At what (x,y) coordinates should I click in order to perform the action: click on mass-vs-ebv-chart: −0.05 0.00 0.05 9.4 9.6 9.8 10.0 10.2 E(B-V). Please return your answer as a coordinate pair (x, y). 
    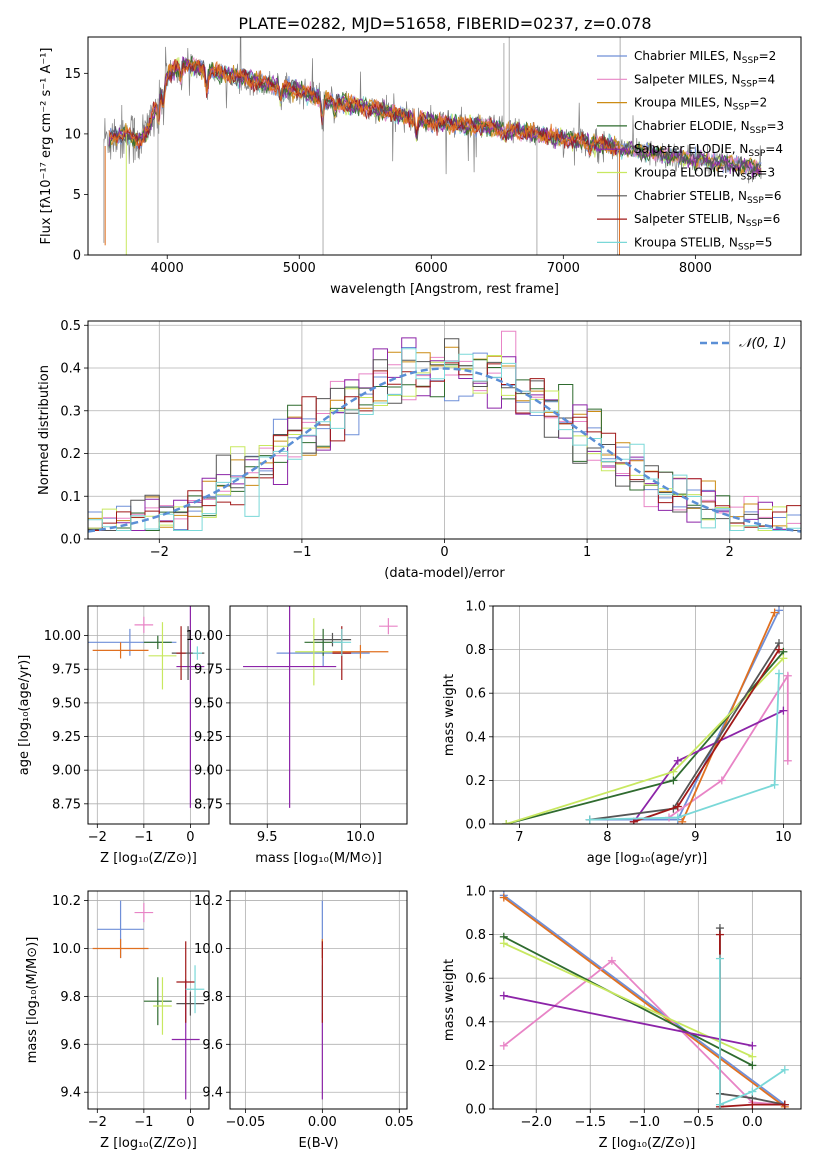
    Looking at the image, I should click on (304, 1020).